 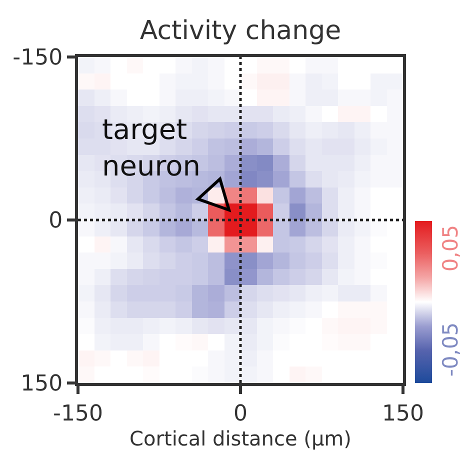 What do you see at coordinates (241, 31) in the screenshot?
I see `chart-title: Activity change` at bounding box center [241, 31].